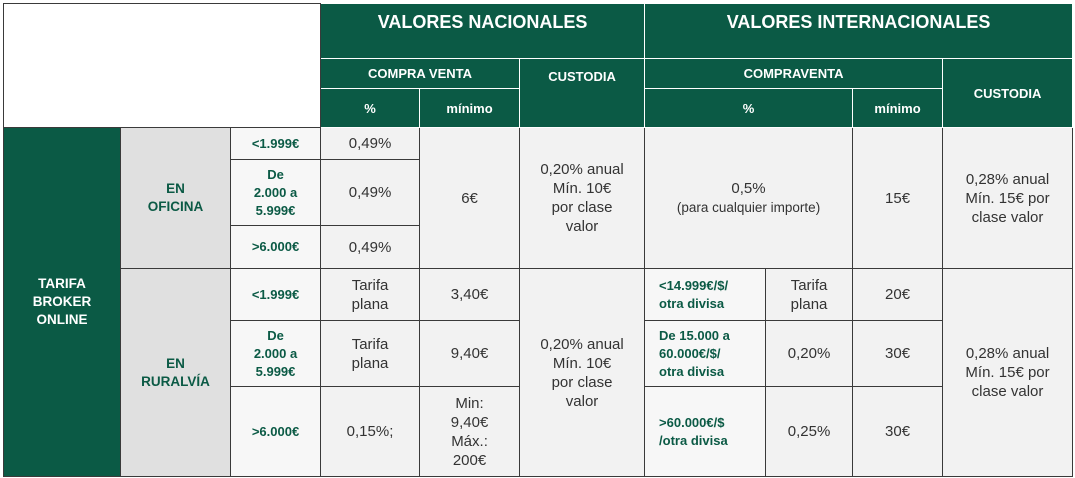  I want to click on cell: Min: 9,40€ Máx.: 200€, so click(470, 431).